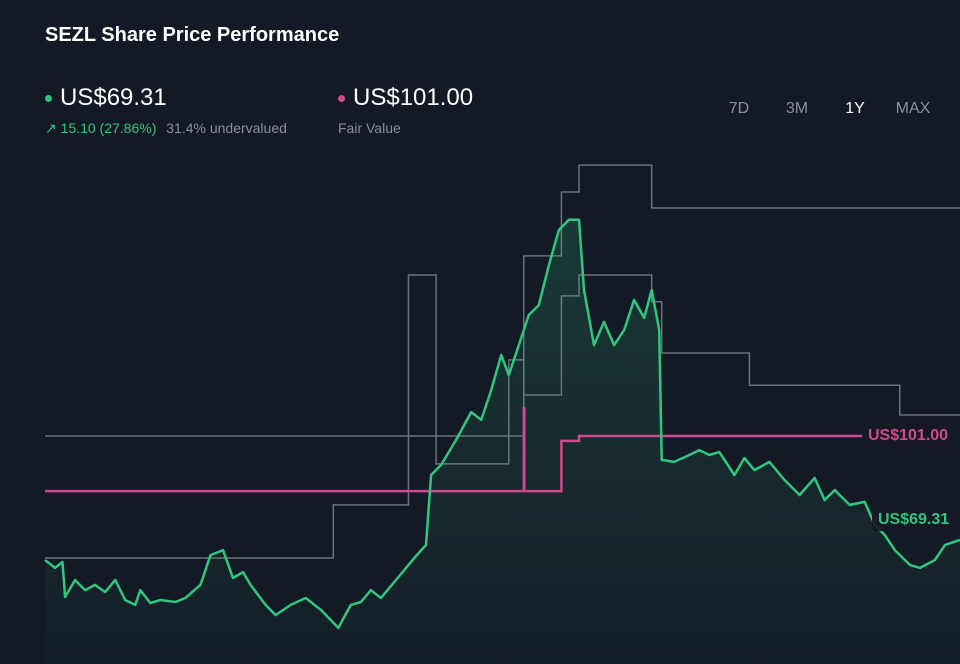 Image resolution: width=960 pixels, height=664 pixels. What do you see at coordinates (797, 108) in the screenshot?
I see `range-3m: 3M` at bounding box center [797, 108].